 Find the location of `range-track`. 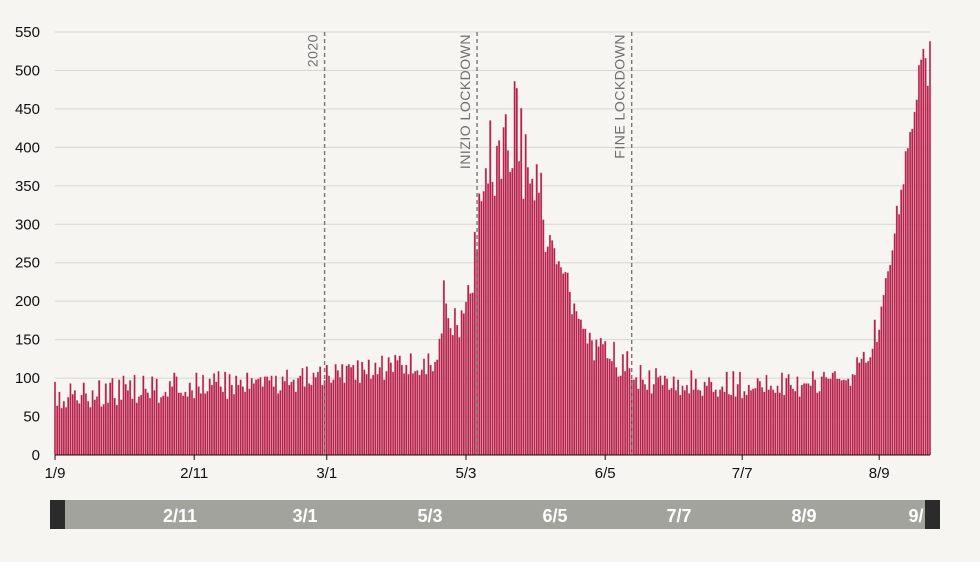

range-track is located at coordinates (495, 514).